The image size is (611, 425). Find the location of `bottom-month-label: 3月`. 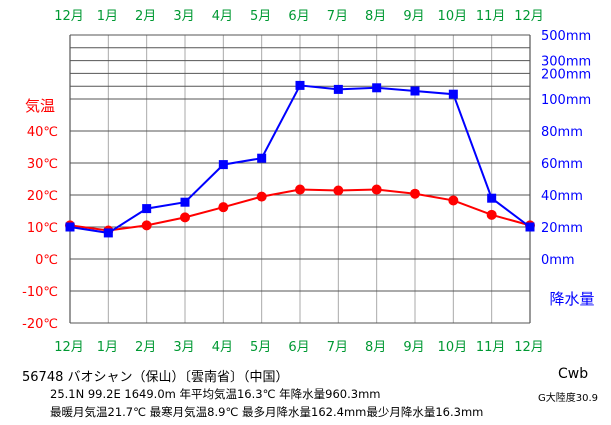

bottom-month-label: 3月 is located at coordinates (183, 347).